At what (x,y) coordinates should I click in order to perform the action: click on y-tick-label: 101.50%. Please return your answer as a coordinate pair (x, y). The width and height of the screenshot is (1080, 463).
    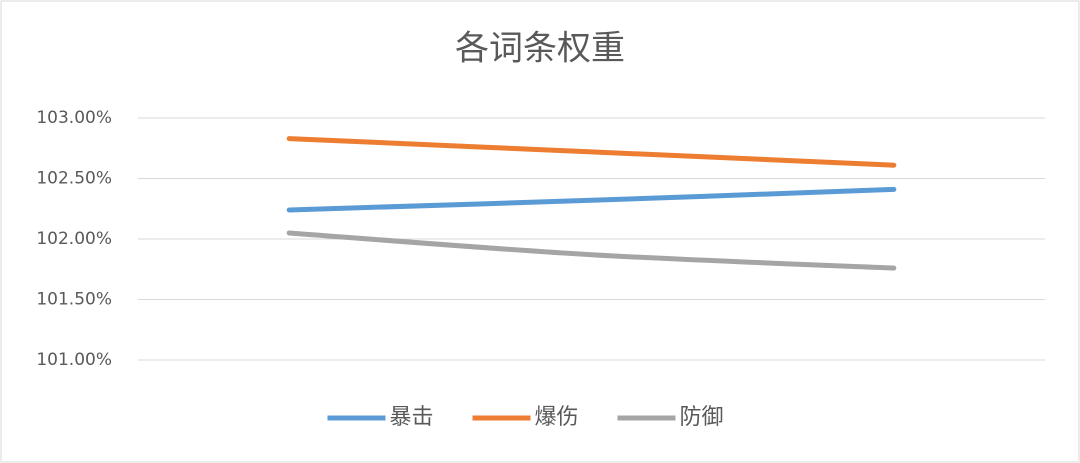
    Looking at the image, I should click on (74, 300).